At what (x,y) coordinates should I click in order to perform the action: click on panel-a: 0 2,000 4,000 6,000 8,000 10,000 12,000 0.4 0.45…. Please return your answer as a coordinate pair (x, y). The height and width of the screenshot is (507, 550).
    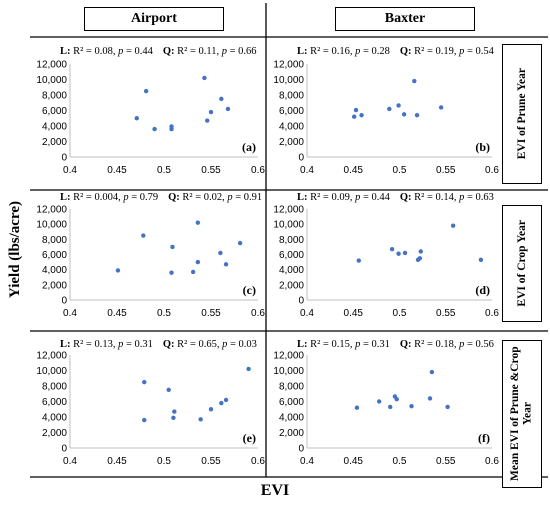
    Looking at the image, I should click on (150, 111).